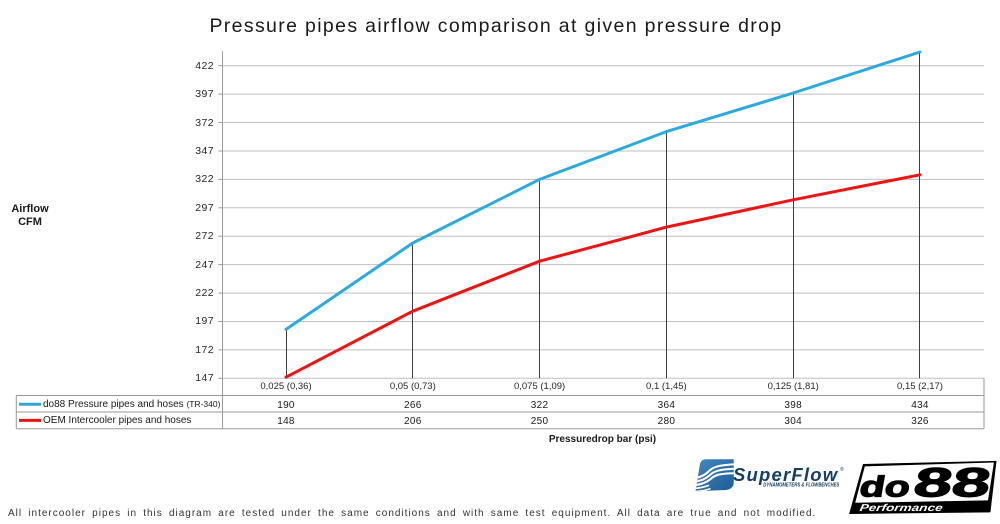 Image resolution: width=1000 pixels, height=524 pixels. What do you see at coordinates (801, 485) in the screenshot?
I see `svg-text: DYNAMOMETERS & FLOWBENCHES` at bounding box center [801, 485].